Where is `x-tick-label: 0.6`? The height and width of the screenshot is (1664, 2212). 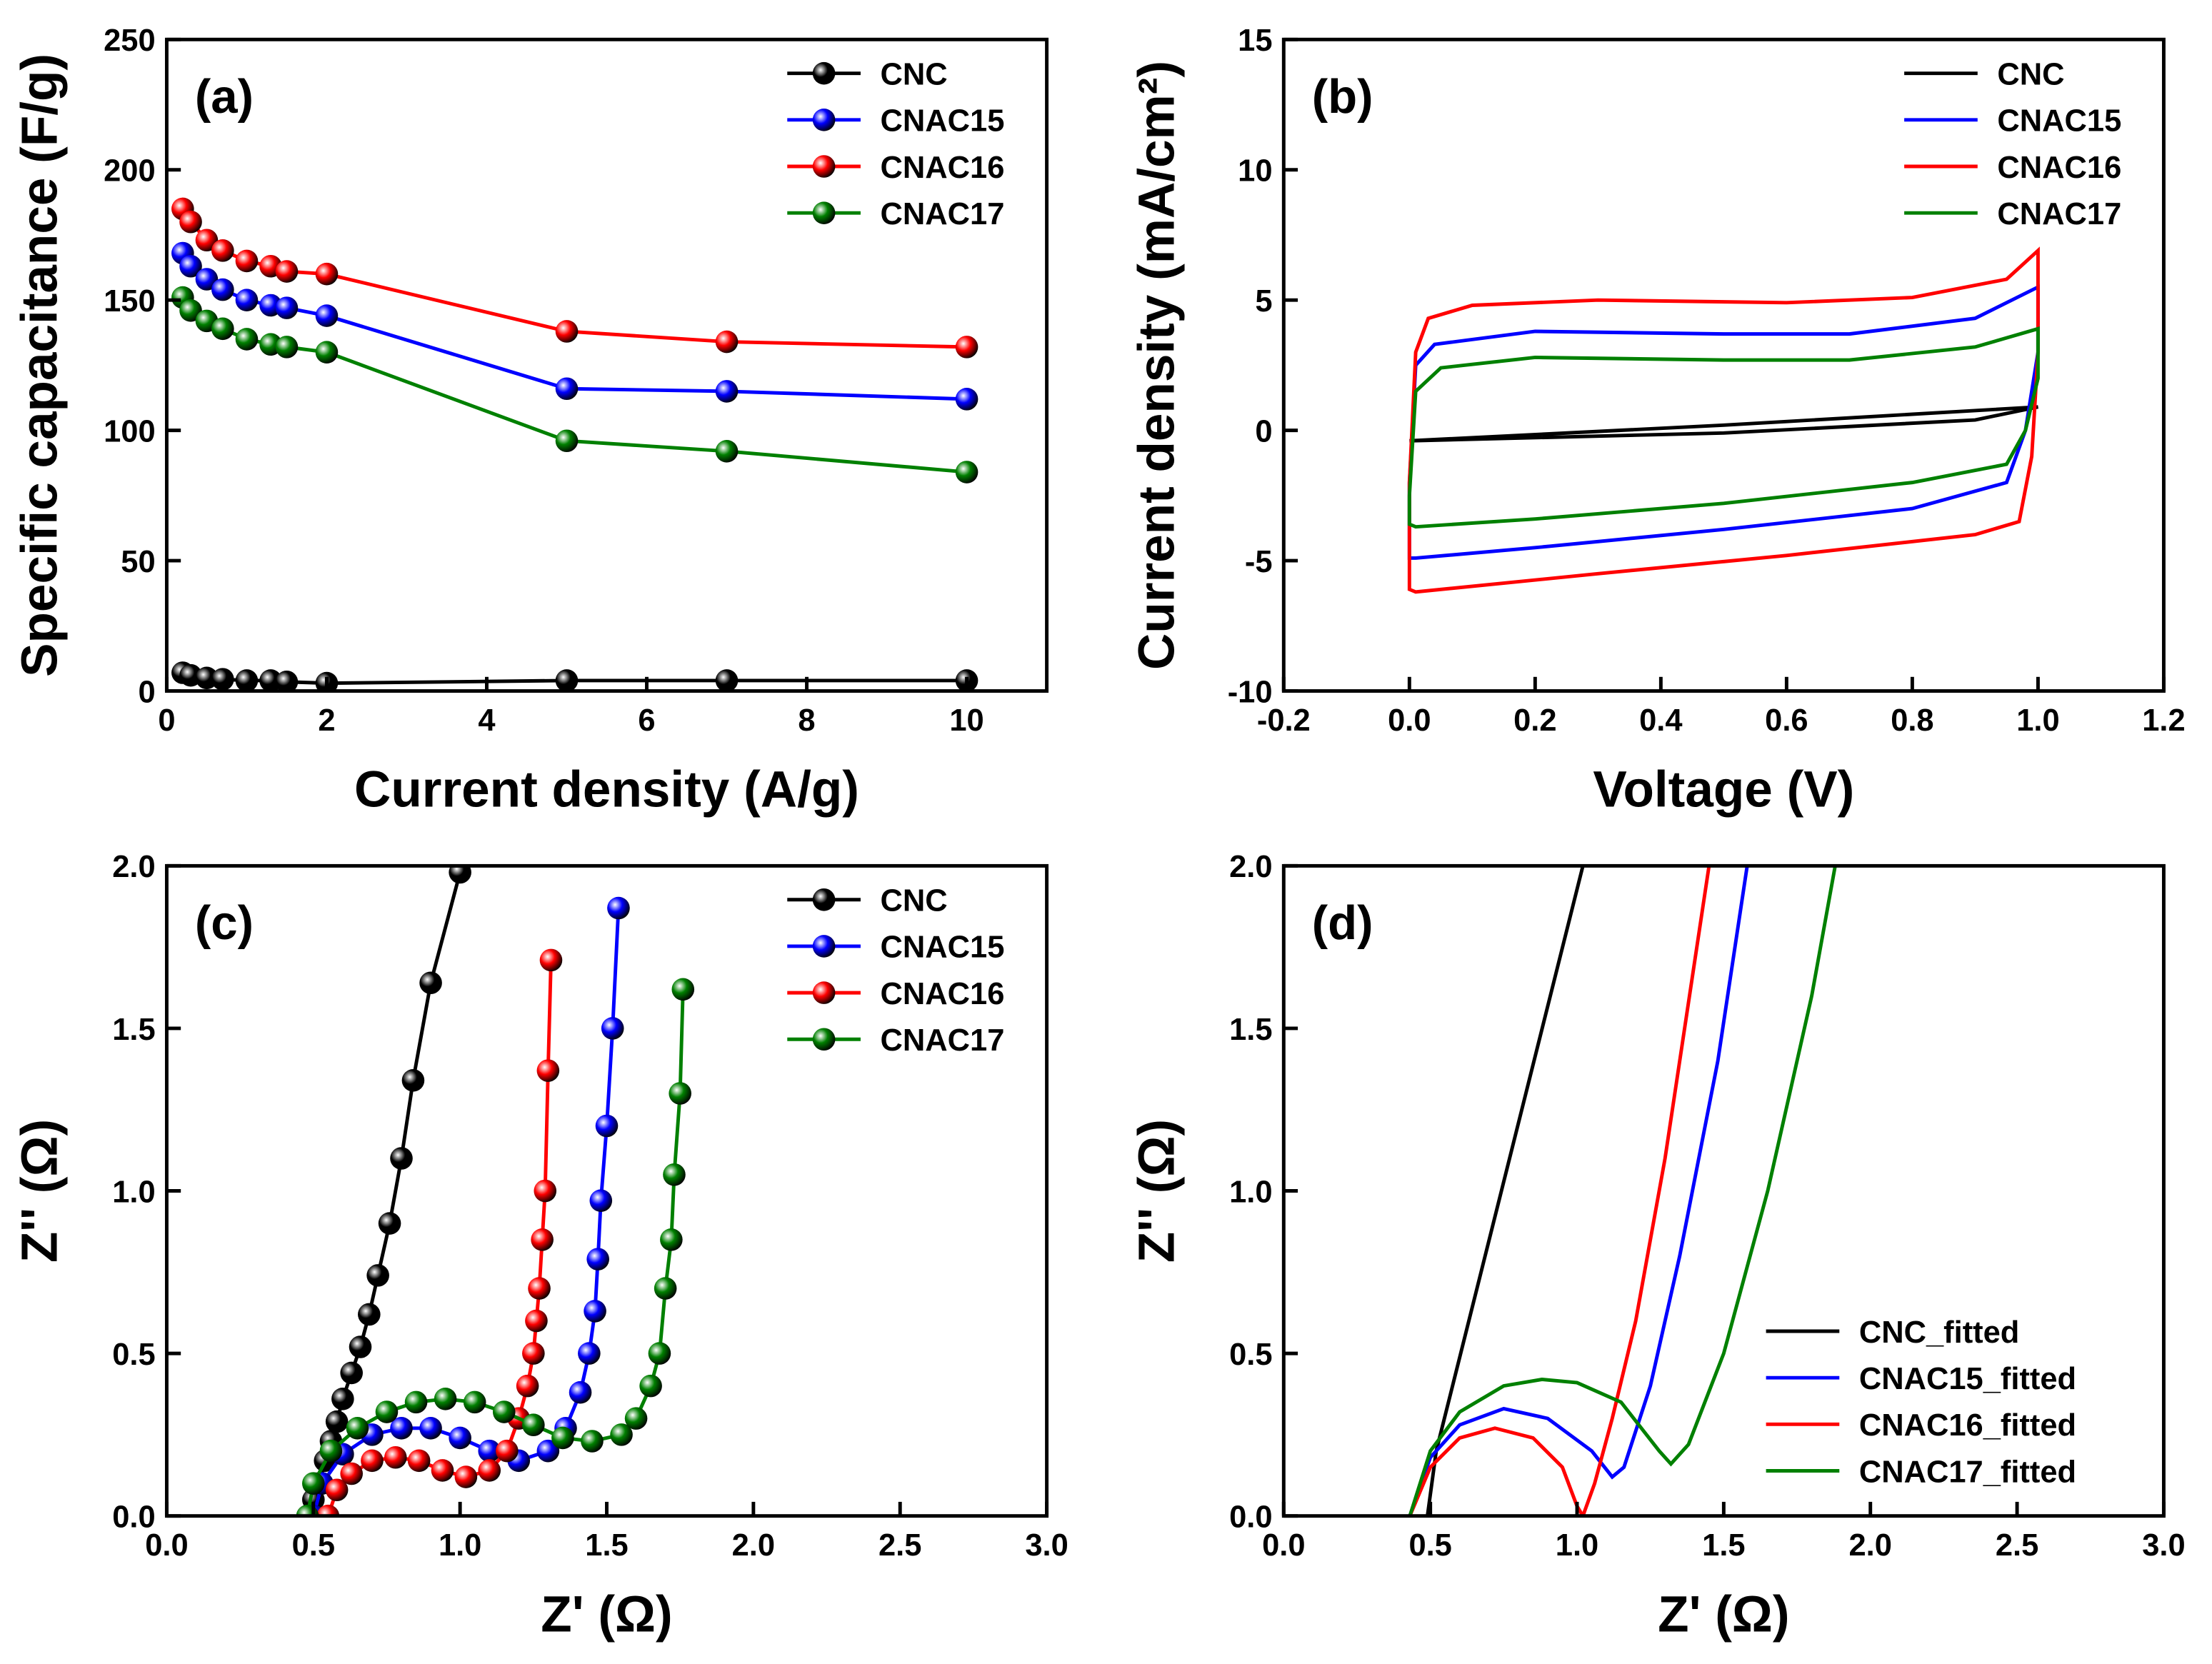
x-tick-label: 0.6 is located at coordinates (1786, 720).